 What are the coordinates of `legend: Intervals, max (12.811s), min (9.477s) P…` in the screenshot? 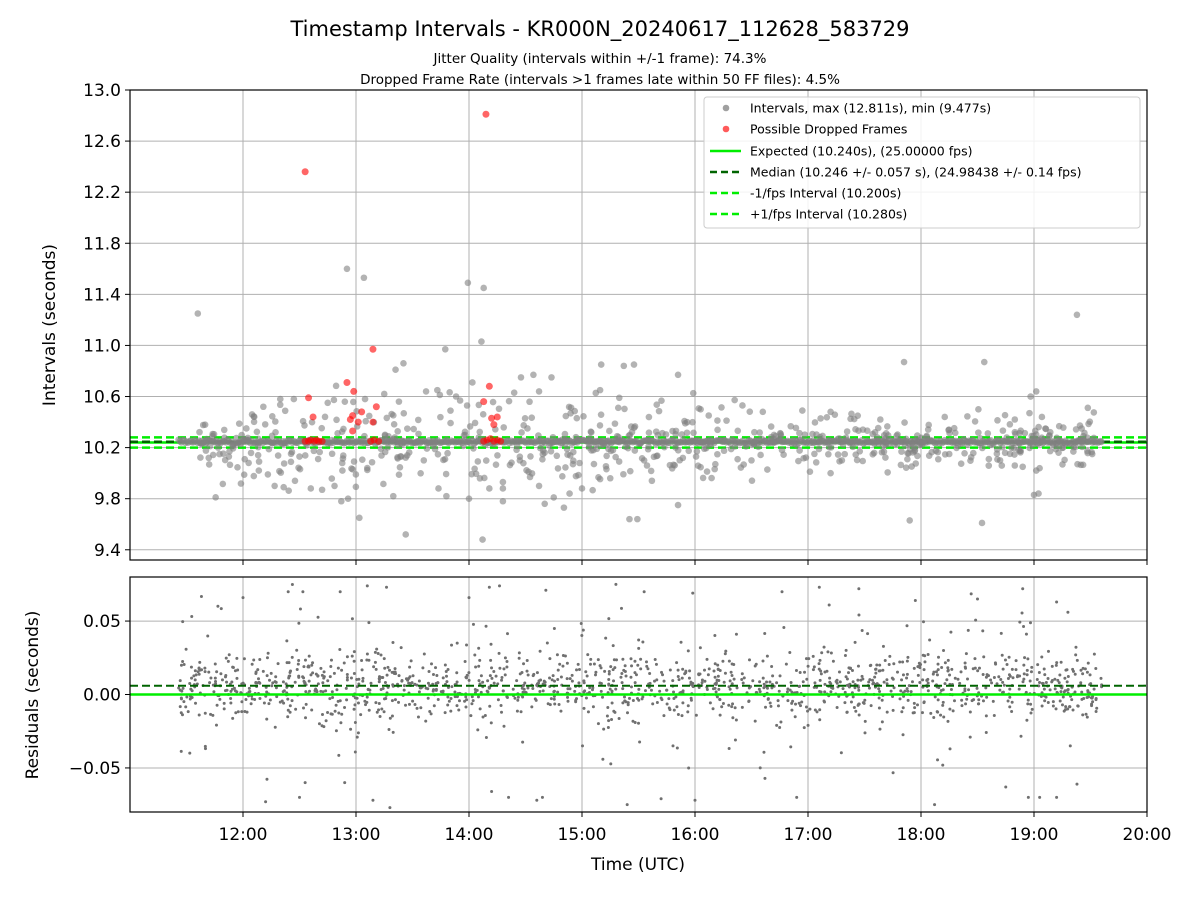 It's located at (922, 162).